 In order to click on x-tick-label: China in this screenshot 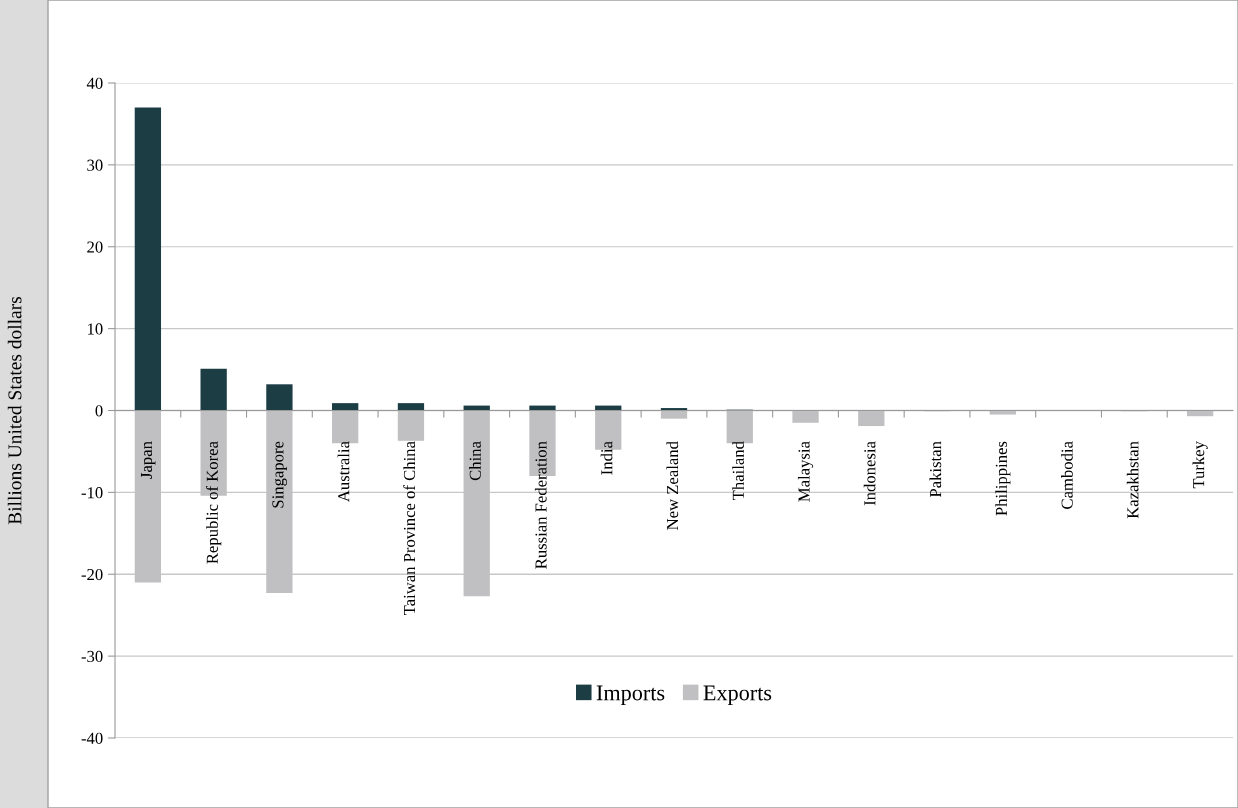, I will do `click(475, 461)`.